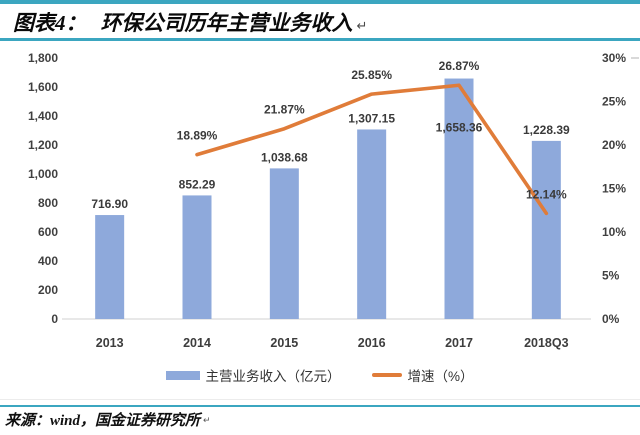 This screenshot has height=435, width=640. Describe the element at coordinates (459, 198) in the screenshot. I see `bar-2017` at that location.